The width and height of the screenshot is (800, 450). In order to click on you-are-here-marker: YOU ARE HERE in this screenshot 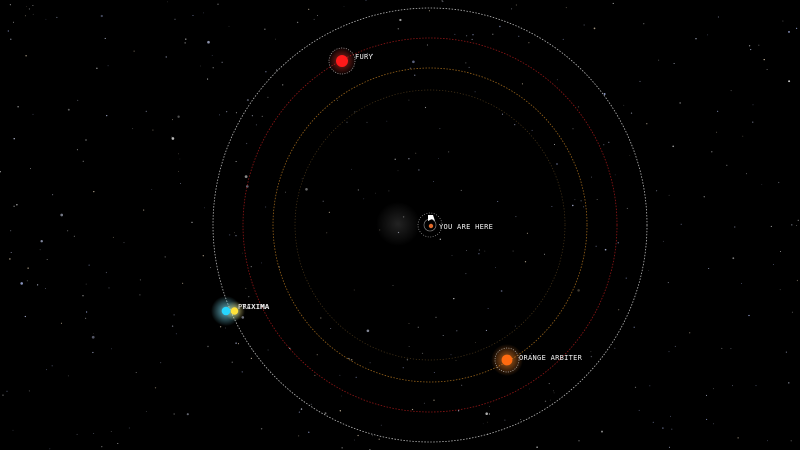, I will do `click(434, 224)`.